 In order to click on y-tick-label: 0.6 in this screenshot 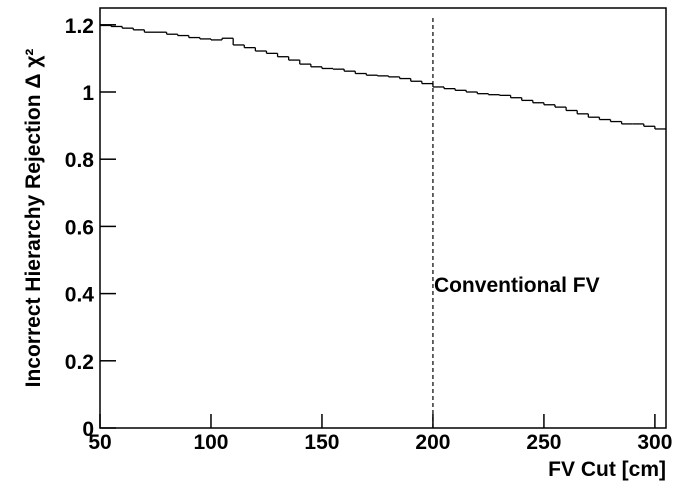, I will do `click(79, 227)`.